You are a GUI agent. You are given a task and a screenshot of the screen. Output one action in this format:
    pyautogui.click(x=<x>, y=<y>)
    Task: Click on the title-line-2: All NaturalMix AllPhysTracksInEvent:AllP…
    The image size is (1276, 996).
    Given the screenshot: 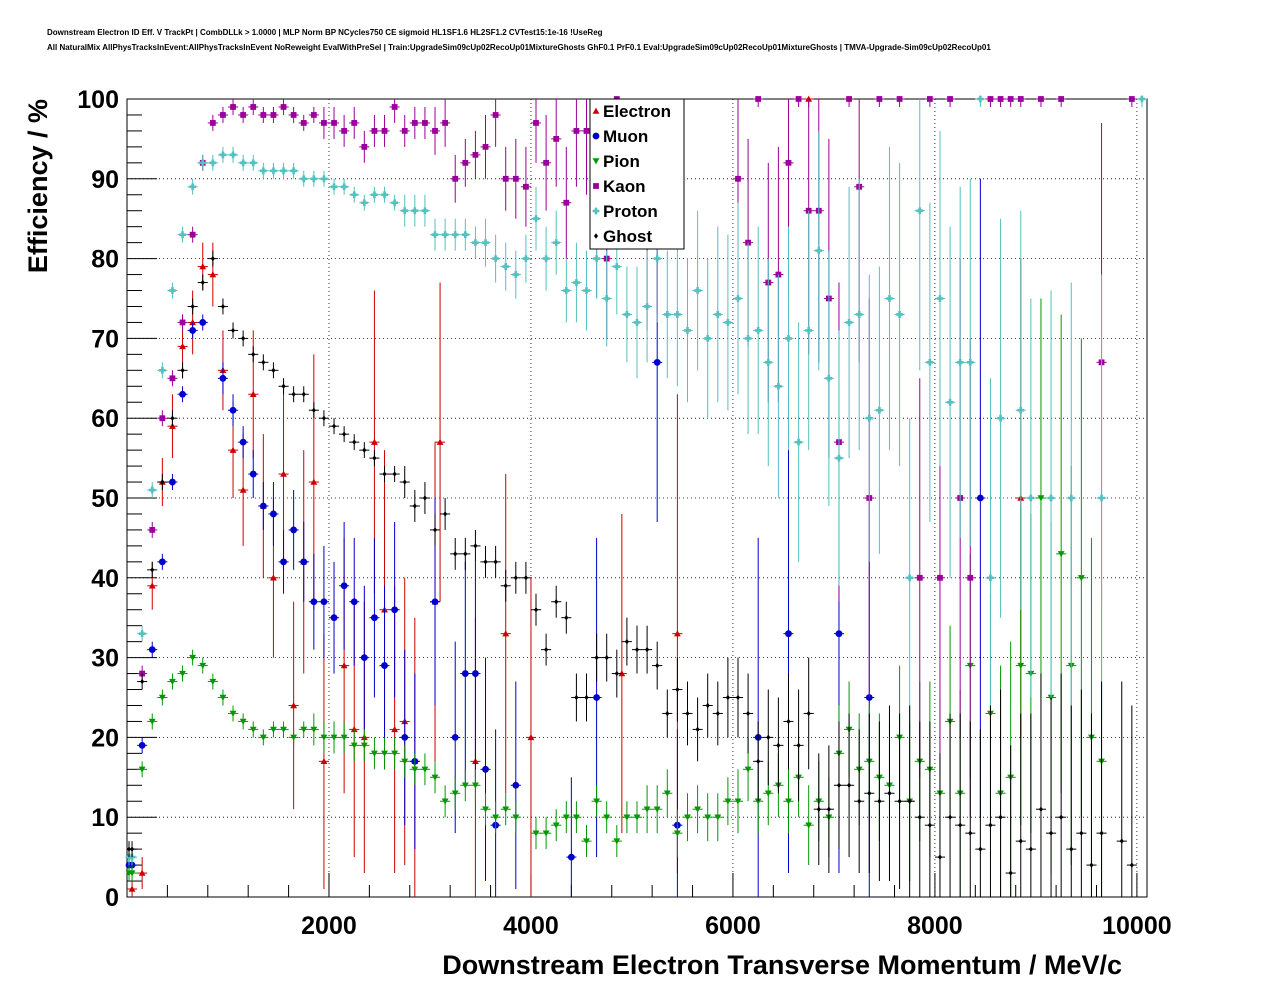 What is the action you would take?
    pyautogui.click(x=519, y=47)
    